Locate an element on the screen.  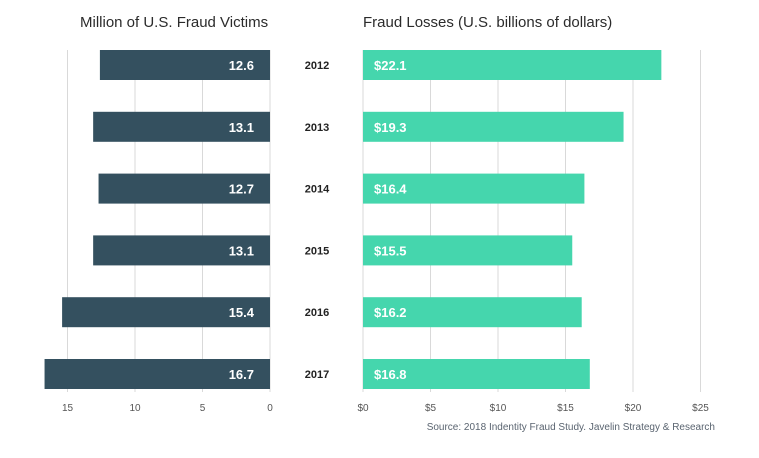
losses-bar-label: $15.5 is located at coordinates (390, 250).